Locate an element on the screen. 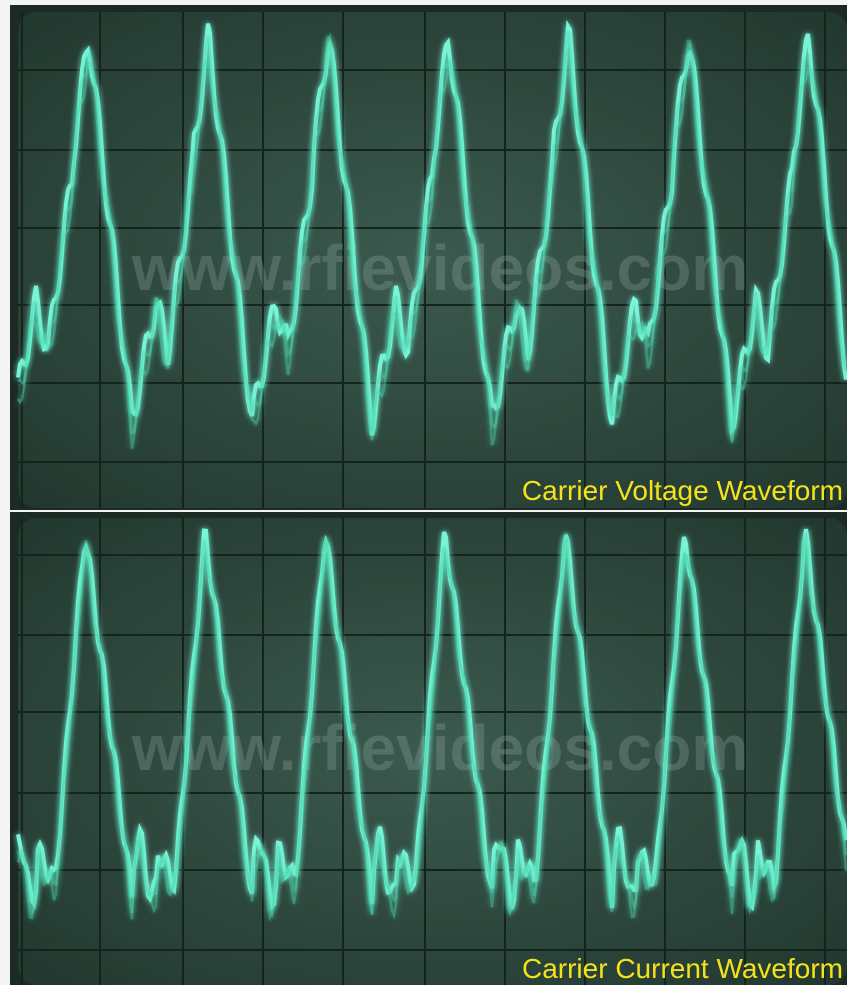 This screenshot has height=985, width=847. caption: Carrier Current Waveform is located at coordinates (682, 968).